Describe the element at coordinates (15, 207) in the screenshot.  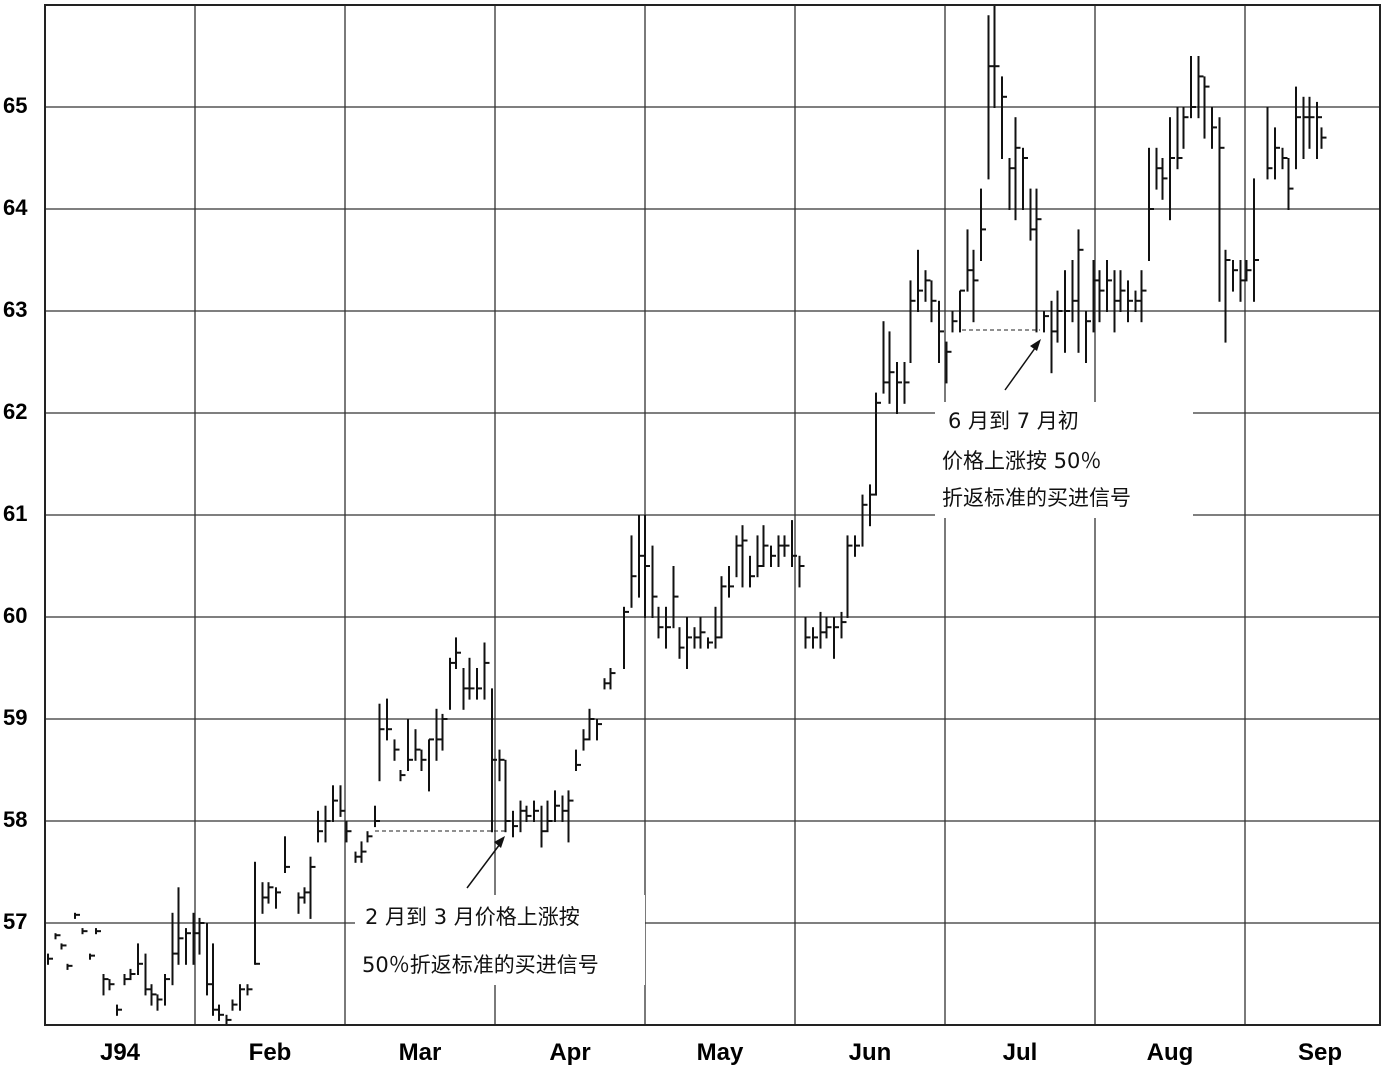
I see `y-tick-label: 64` at that location.